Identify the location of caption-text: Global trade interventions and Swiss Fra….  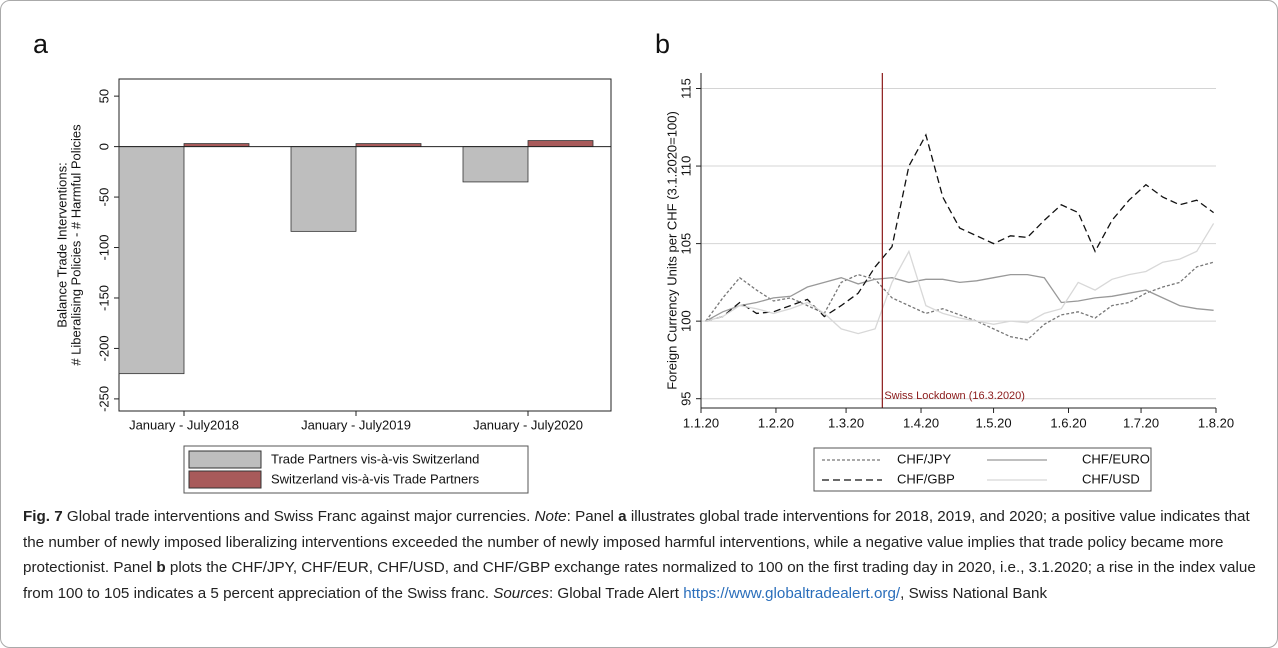
(298, 516).